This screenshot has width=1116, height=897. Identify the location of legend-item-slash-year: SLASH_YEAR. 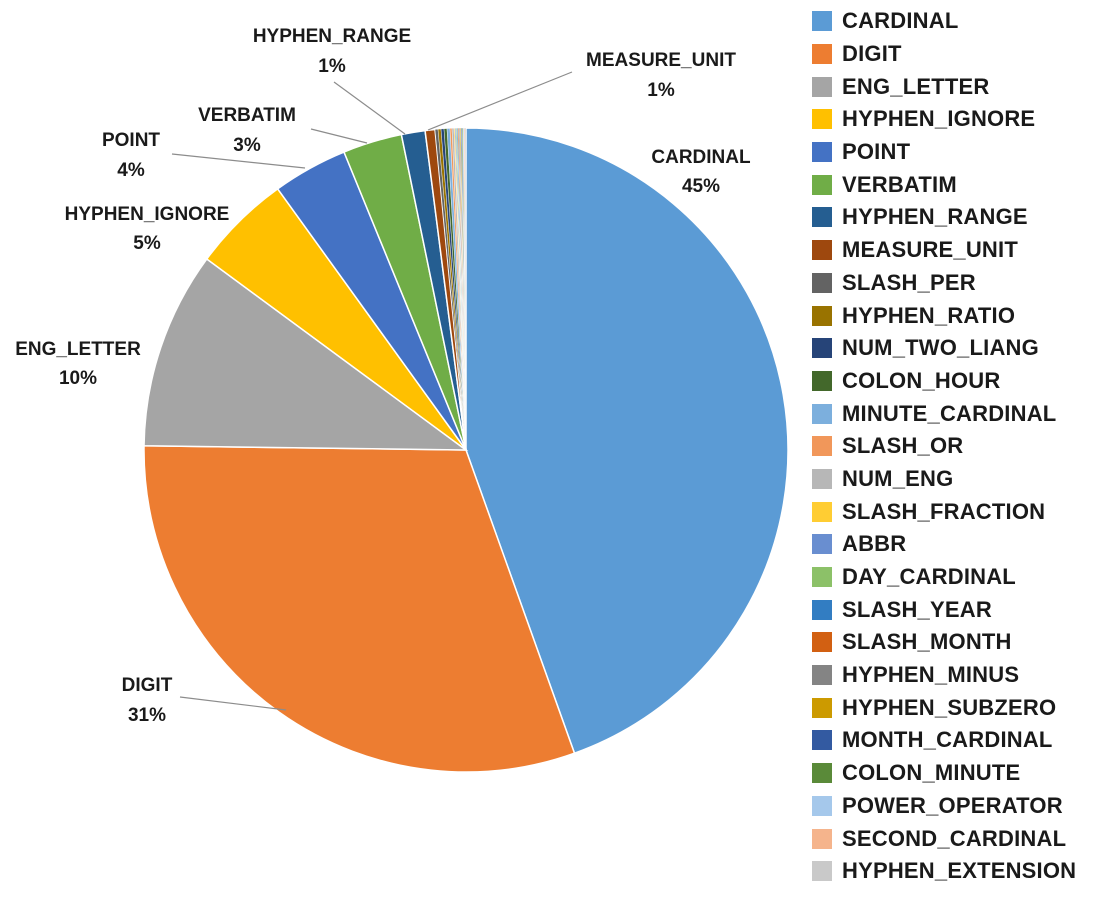
(962, 609).